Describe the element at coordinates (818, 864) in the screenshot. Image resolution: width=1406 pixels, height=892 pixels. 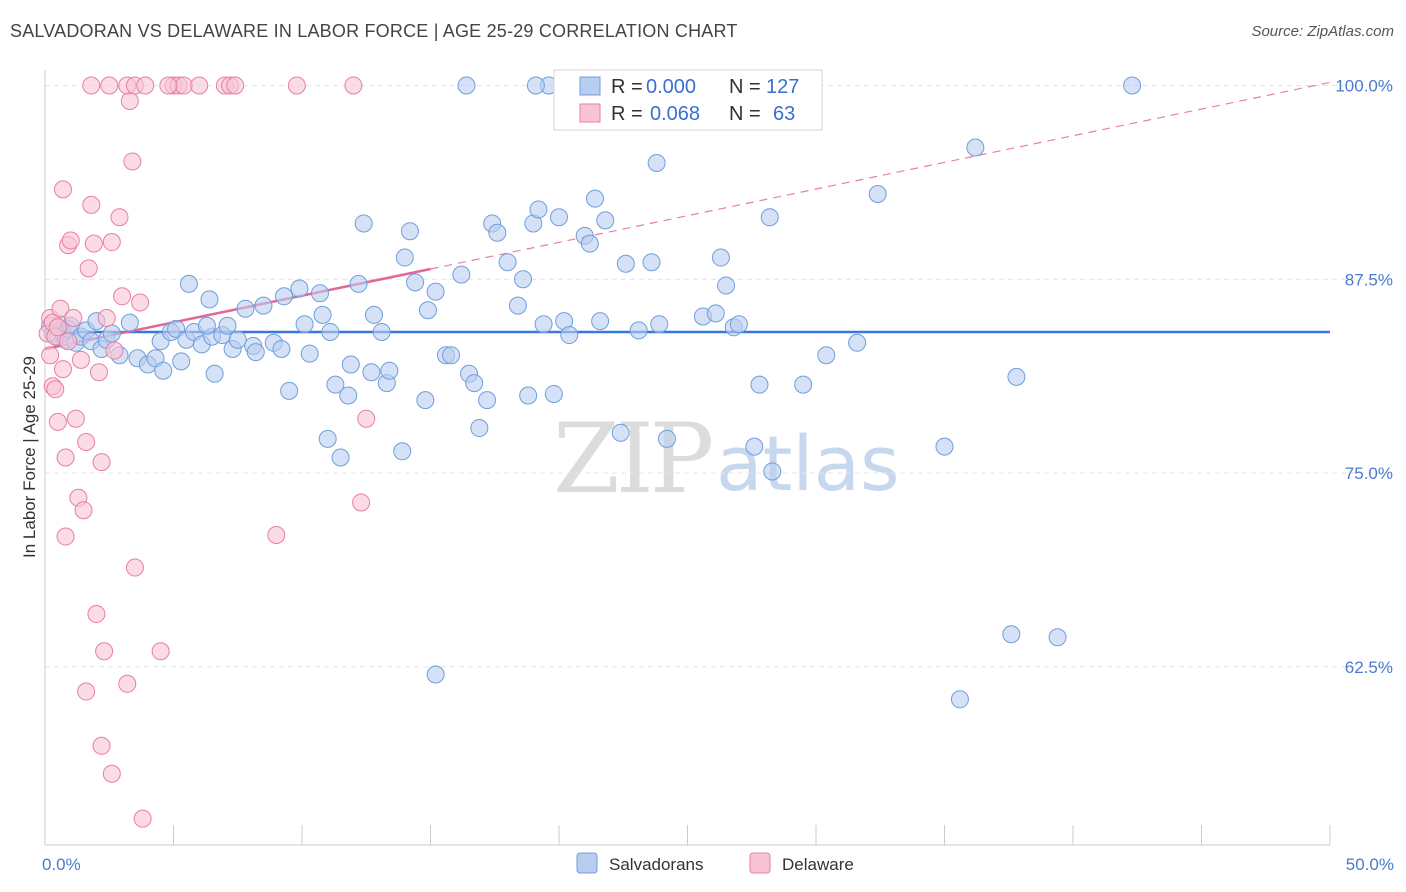
I see `legend-label-delaware: Delaware` at that location.